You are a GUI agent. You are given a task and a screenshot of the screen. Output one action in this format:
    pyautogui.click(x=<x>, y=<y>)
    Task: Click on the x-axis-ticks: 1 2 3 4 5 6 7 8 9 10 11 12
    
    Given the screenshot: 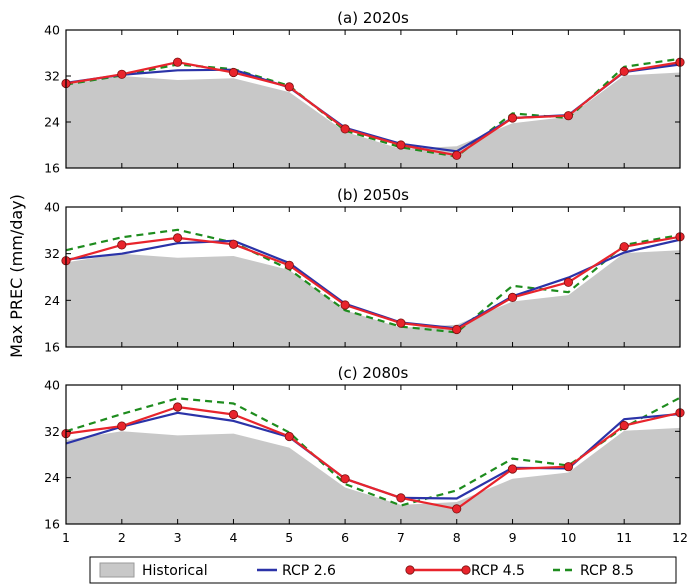 What is the action you would take?
    pyautogui.click(x=375, y=537)
    